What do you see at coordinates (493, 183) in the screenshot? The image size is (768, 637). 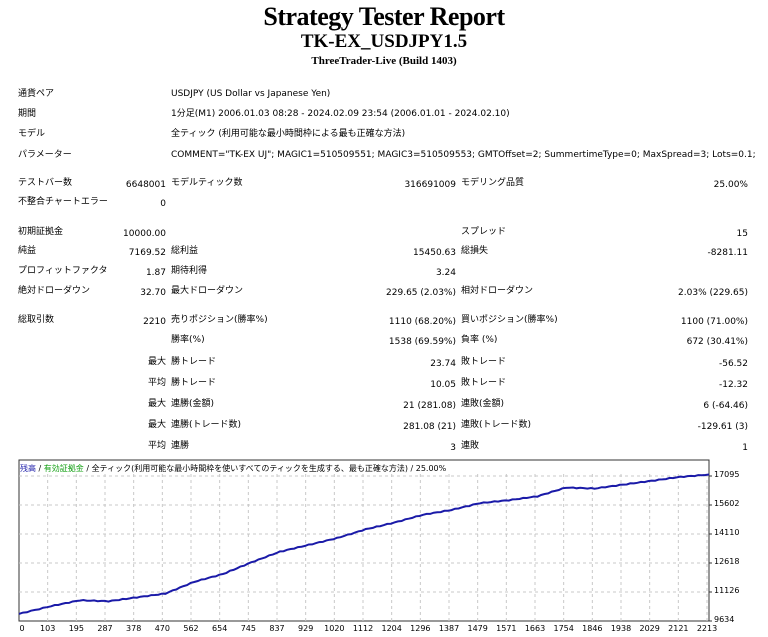 I see `quality-label: モデリング品質` at bounding box center [493, 183].